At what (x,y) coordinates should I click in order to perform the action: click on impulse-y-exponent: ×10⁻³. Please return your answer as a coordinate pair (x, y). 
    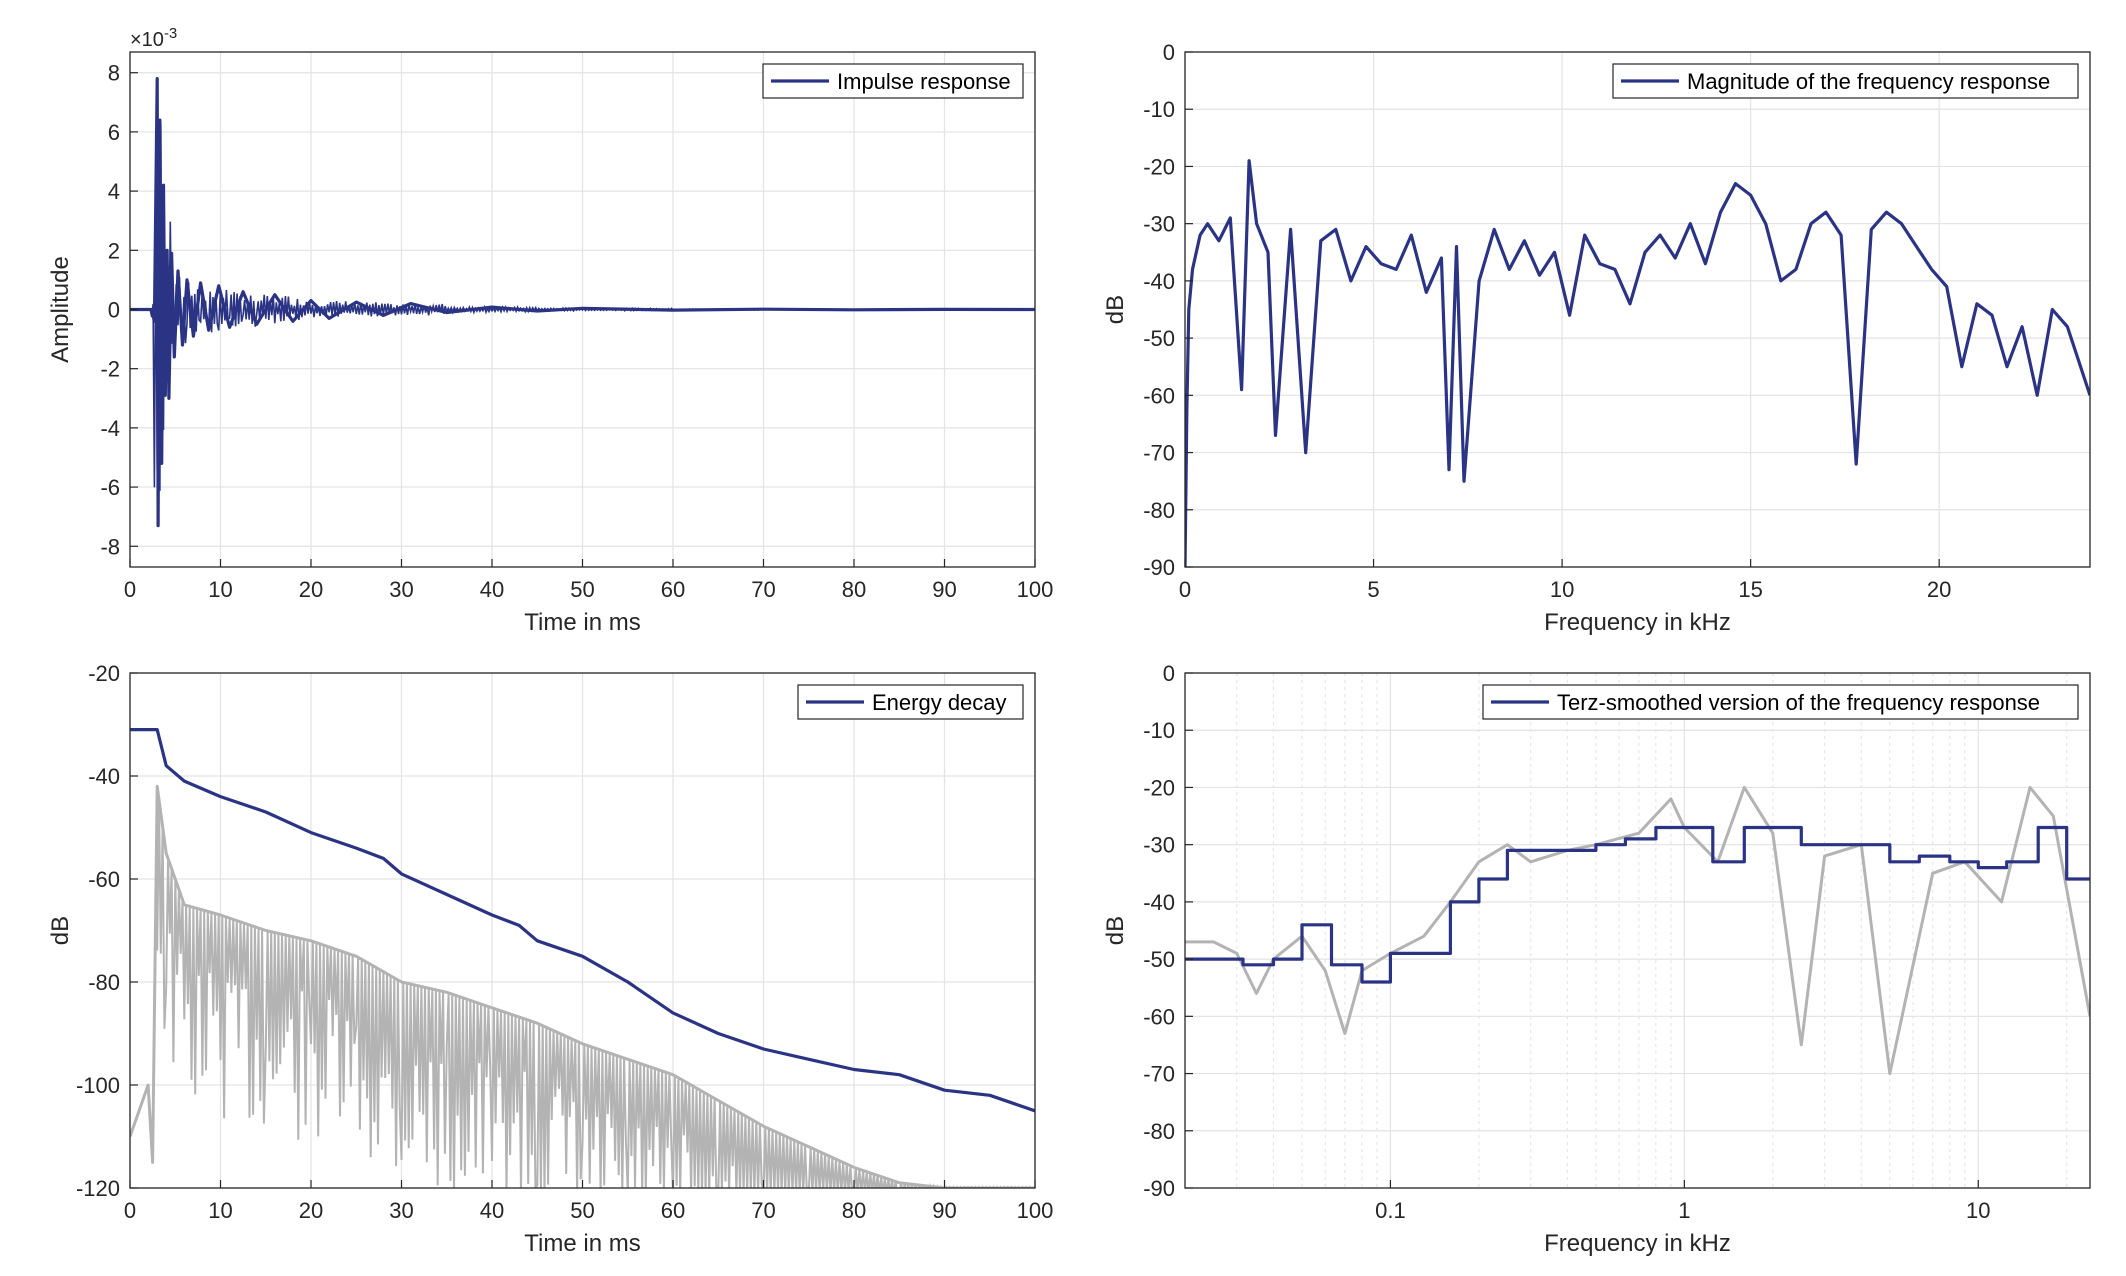
    Looking at the image, I should click on (153, 38).